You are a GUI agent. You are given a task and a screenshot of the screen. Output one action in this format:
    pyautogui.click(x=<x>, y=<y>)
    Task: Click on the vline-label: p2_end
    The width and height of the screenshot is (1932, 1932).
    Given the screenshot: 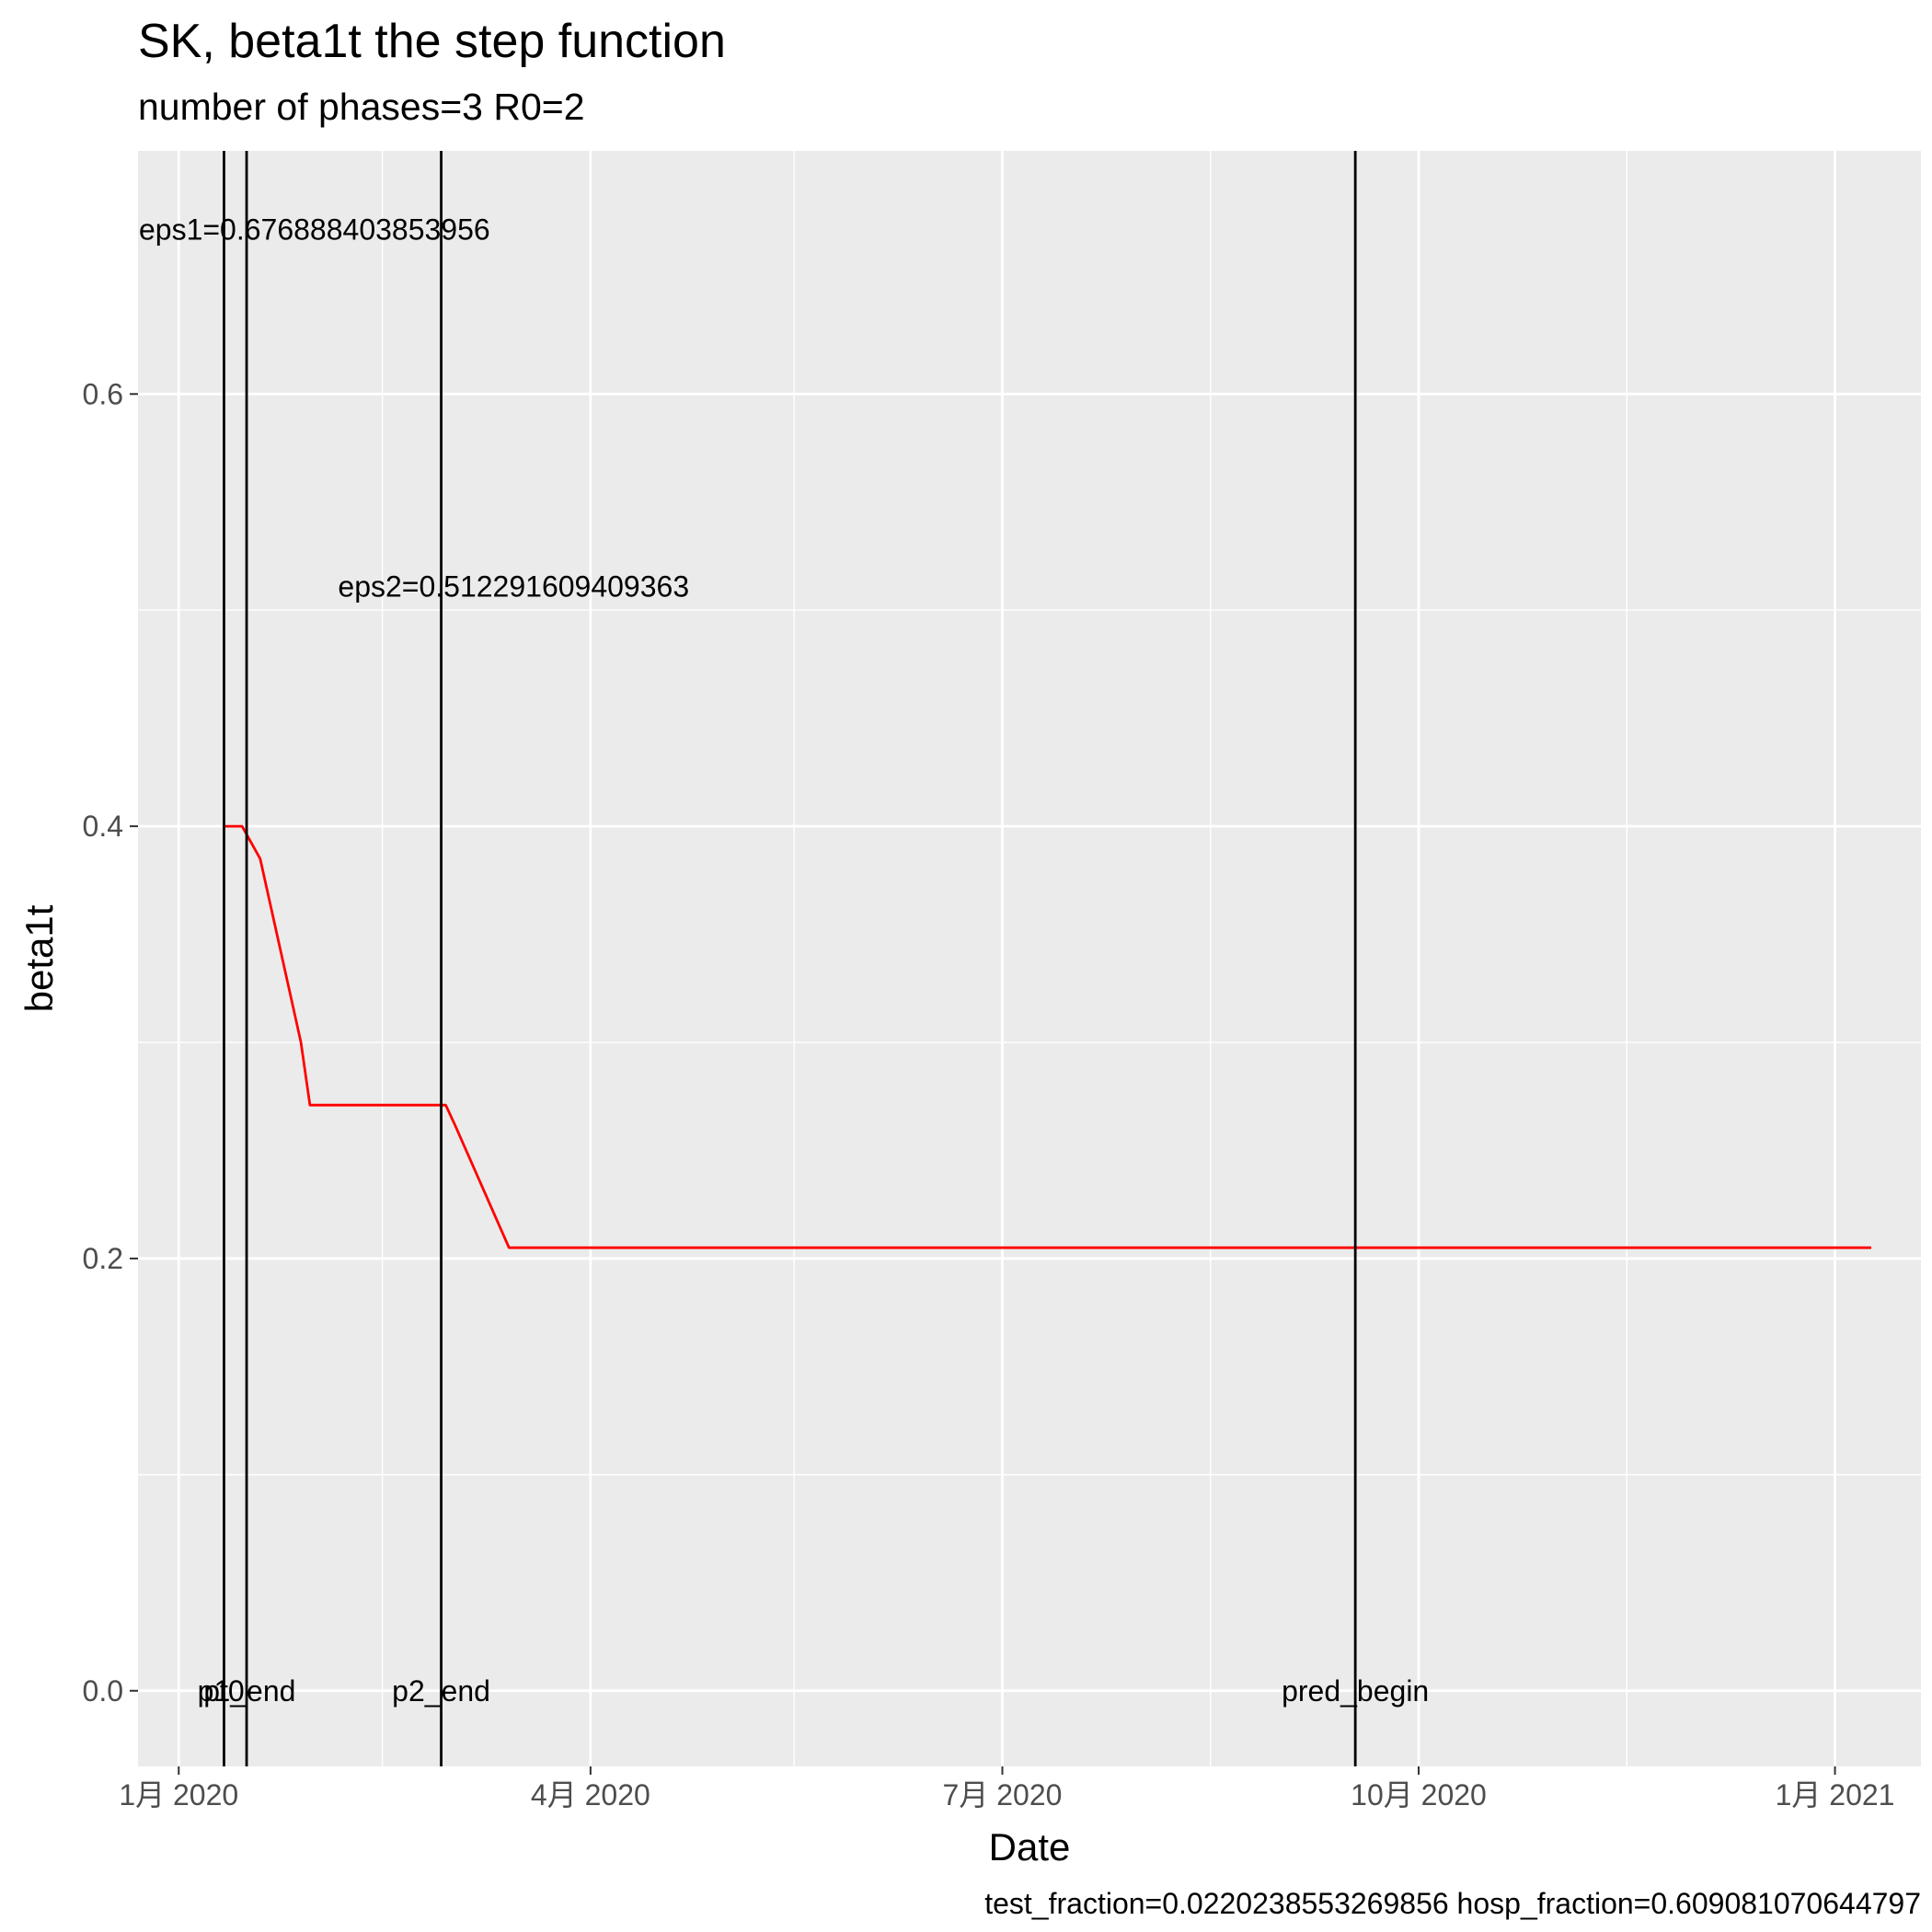 What is the action you would take?
    pyautogui.click(x=441, y=1691)
    